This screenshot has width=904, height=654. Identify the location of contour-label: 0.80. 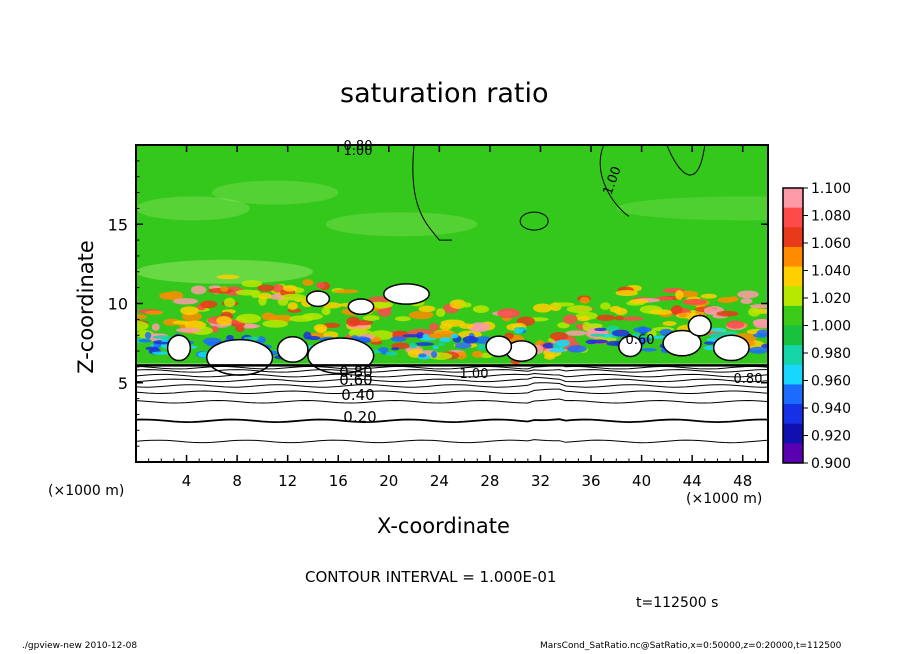
(748, 379).